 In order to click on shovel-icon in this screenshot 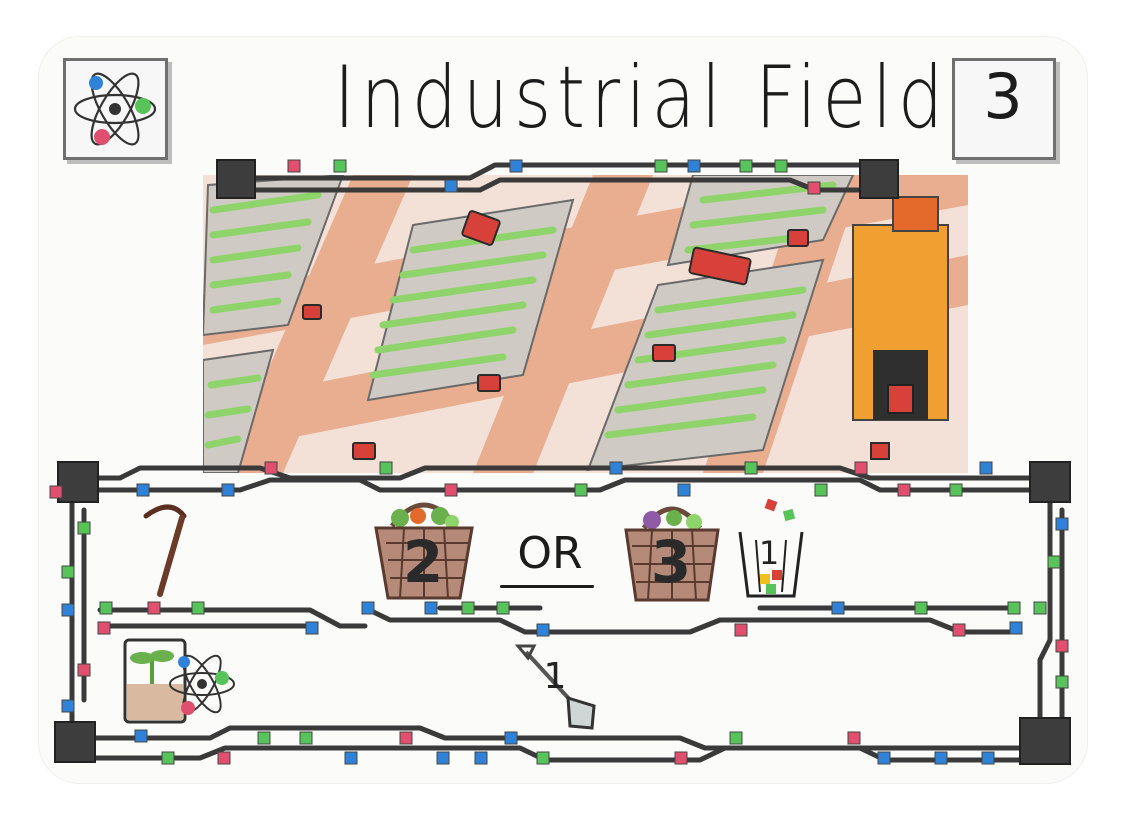, I will do `click(557, 688)`.